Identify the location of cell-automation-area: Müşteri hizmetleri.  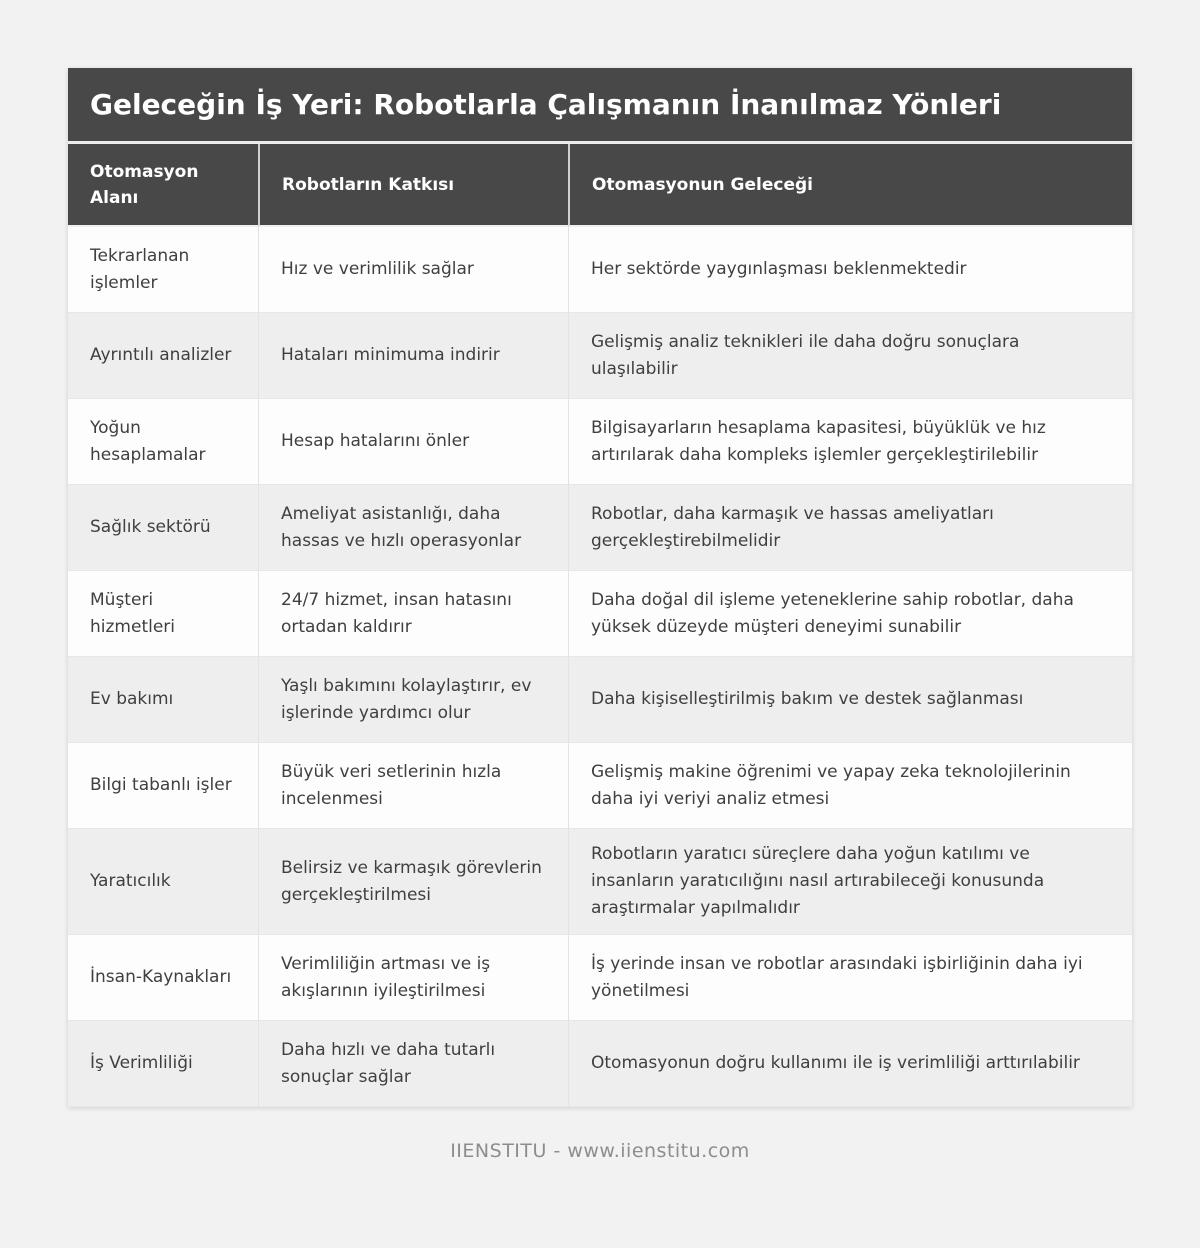
(163, 614).